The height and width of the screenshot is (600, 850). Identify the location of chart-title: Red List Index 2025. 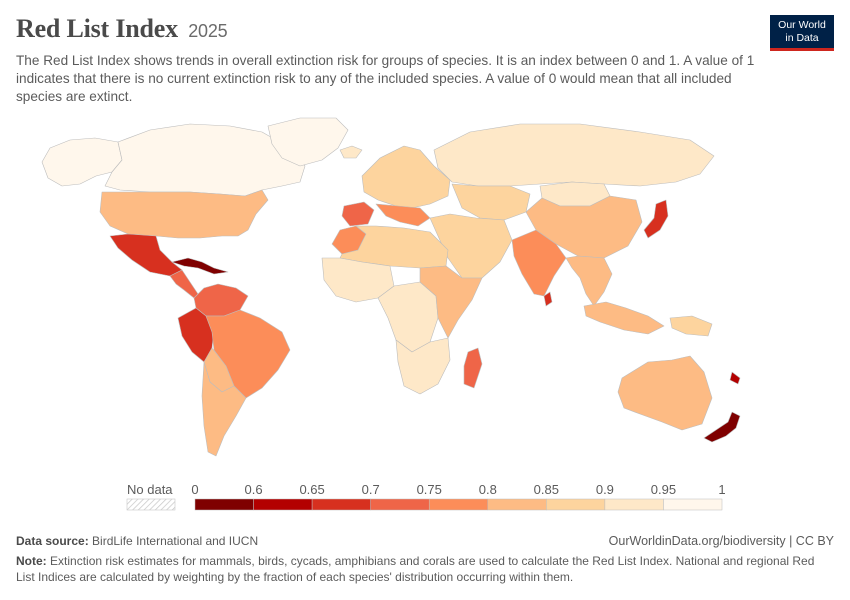
(122, 29).